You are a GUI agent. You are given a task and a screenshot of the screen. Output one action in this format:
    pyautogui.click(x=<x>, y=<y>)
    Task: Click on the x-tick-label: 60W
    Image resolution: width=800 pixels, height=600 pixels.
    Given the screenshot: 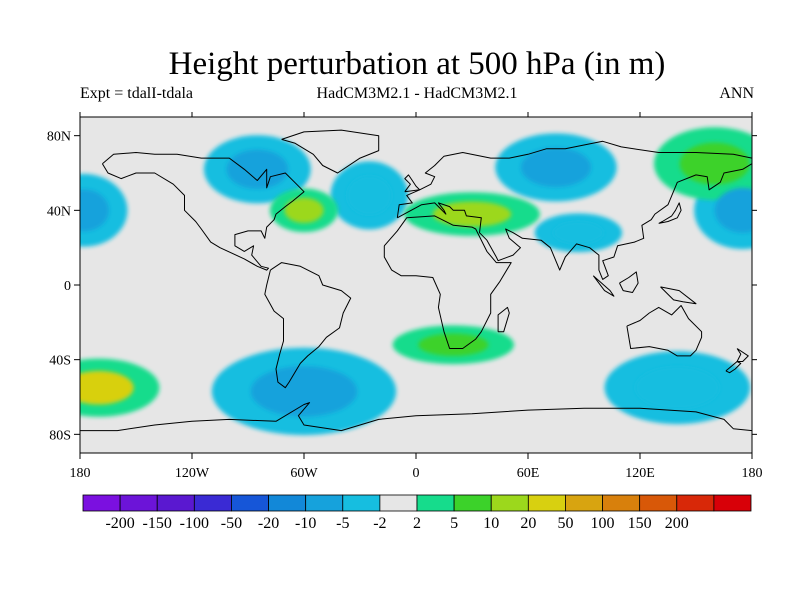 What is the action you would take?
    pyautogui.click(x=304, y=473)
    